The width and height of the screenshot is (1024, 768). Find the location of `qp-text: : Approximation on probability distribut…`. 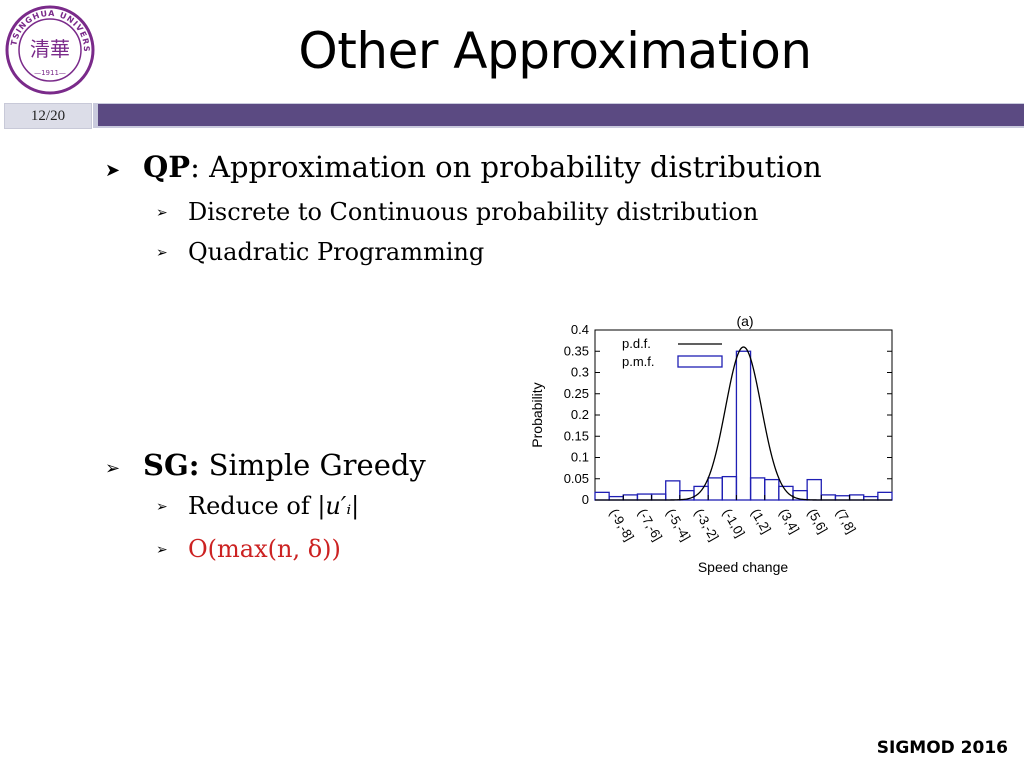

qp-text: : Approximation on probability distribut… is located at coordinates (506, 167).